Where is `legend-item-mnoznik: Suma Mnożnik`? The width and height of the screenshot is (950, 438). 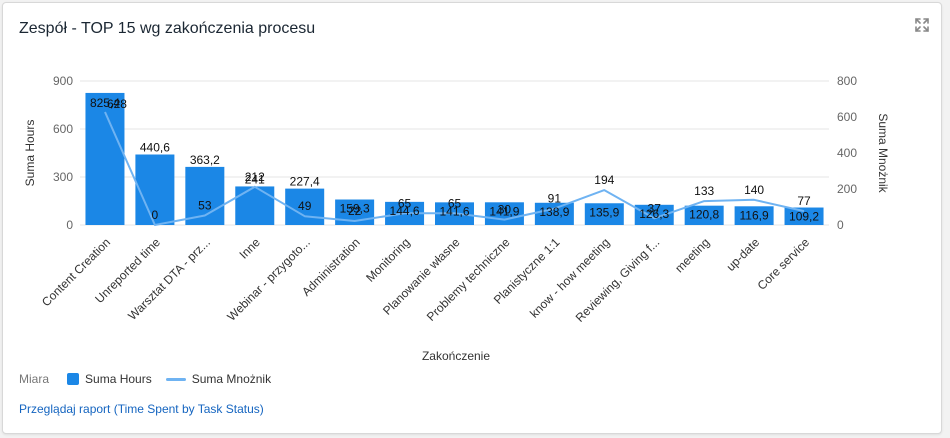 legend-item-mnoznik: Suma Mnożnik is located at coordinates (218, 379).